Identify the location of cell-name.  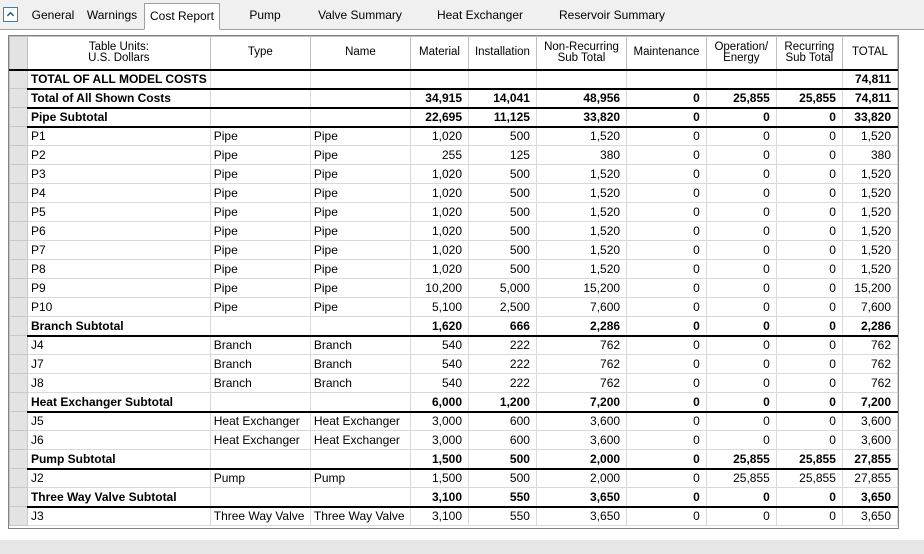
(360, 98).